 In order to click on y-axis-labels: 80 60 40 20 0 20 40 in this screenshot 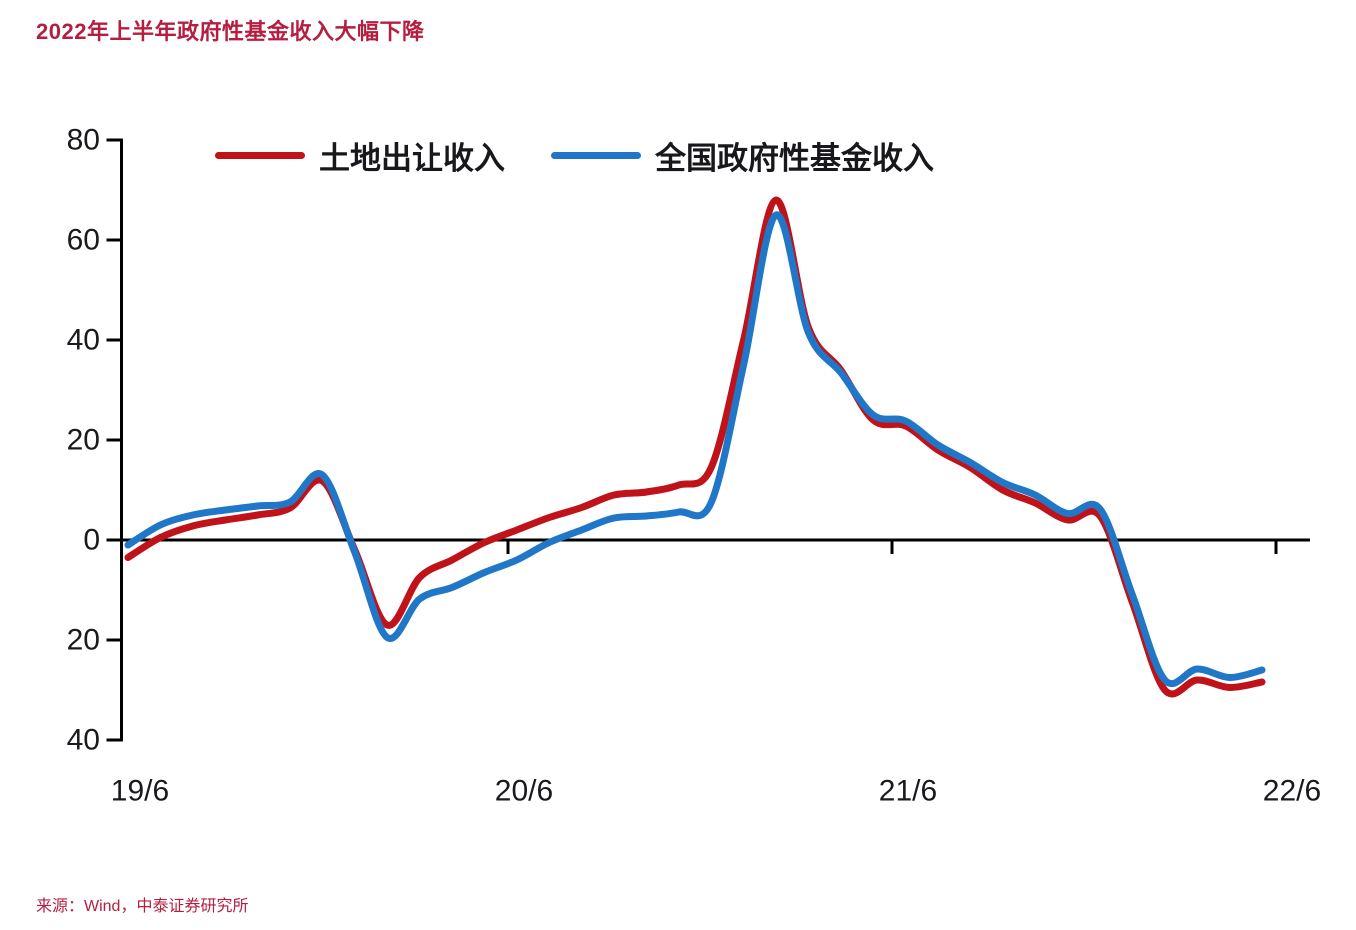, I will do `click(83, 440)`.